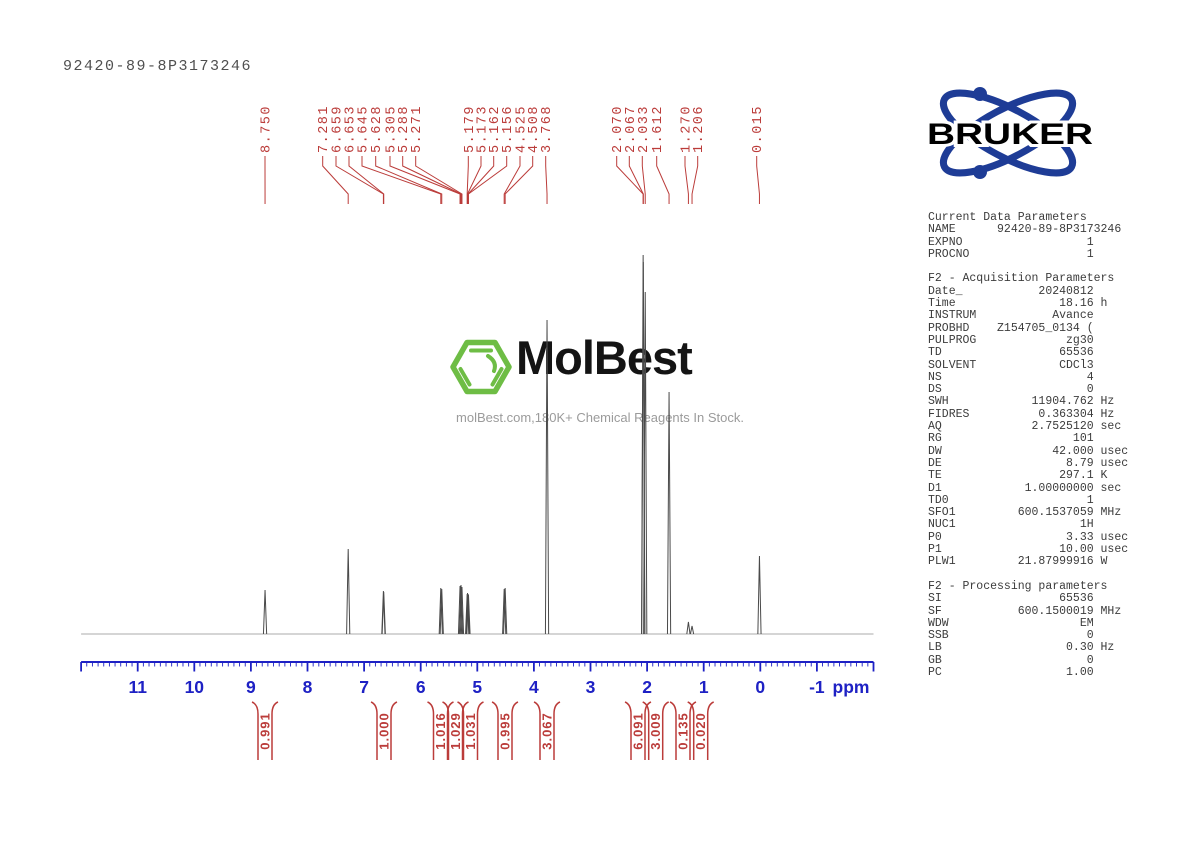 The width and height of the screenshot is (1190, 842). I want to click on peak-shift-label: 5.162, so click(495, 129).